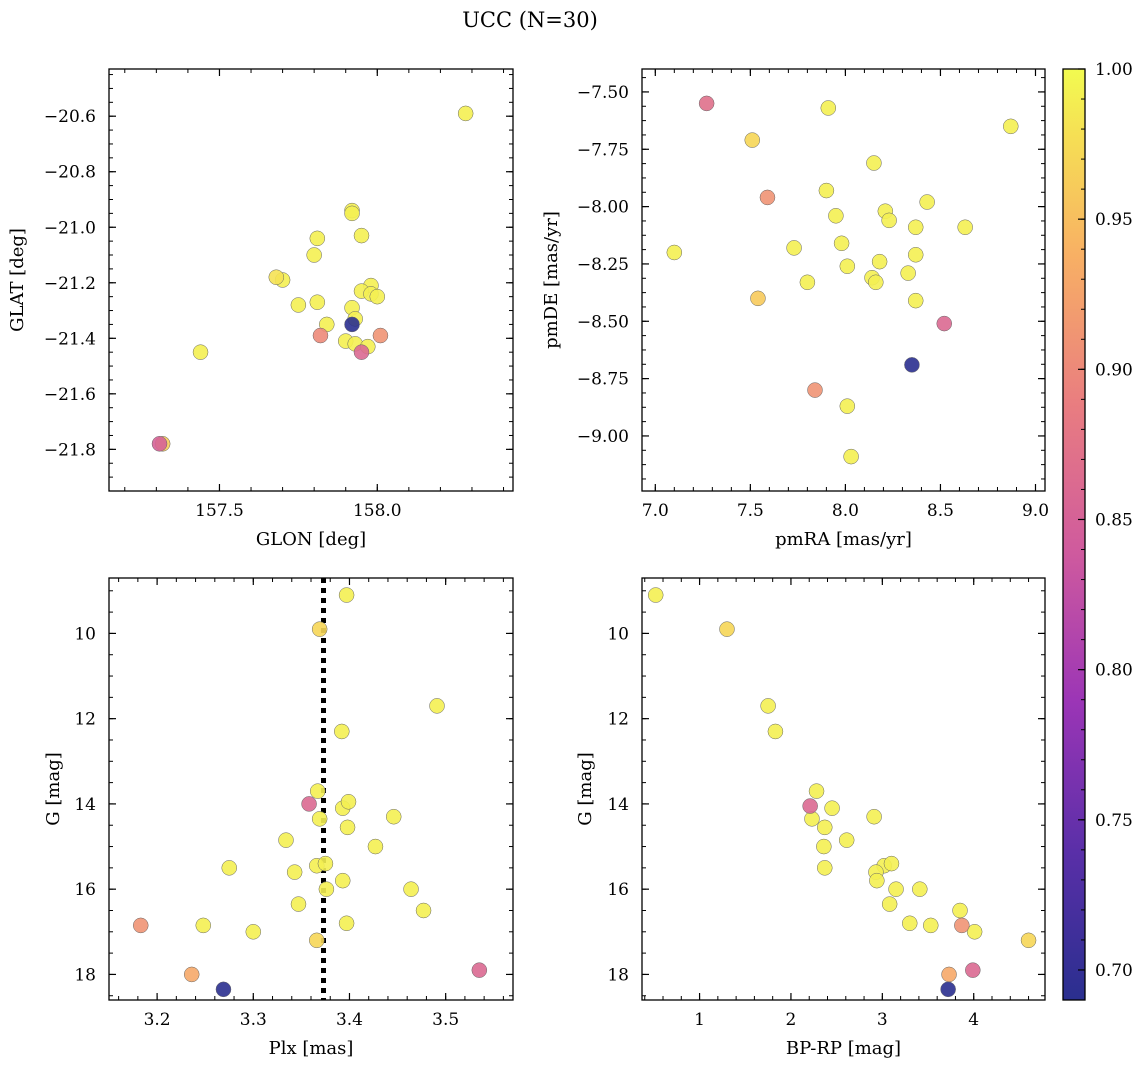  I want to click on y-tick-label: −7.50, so click(603, 93).